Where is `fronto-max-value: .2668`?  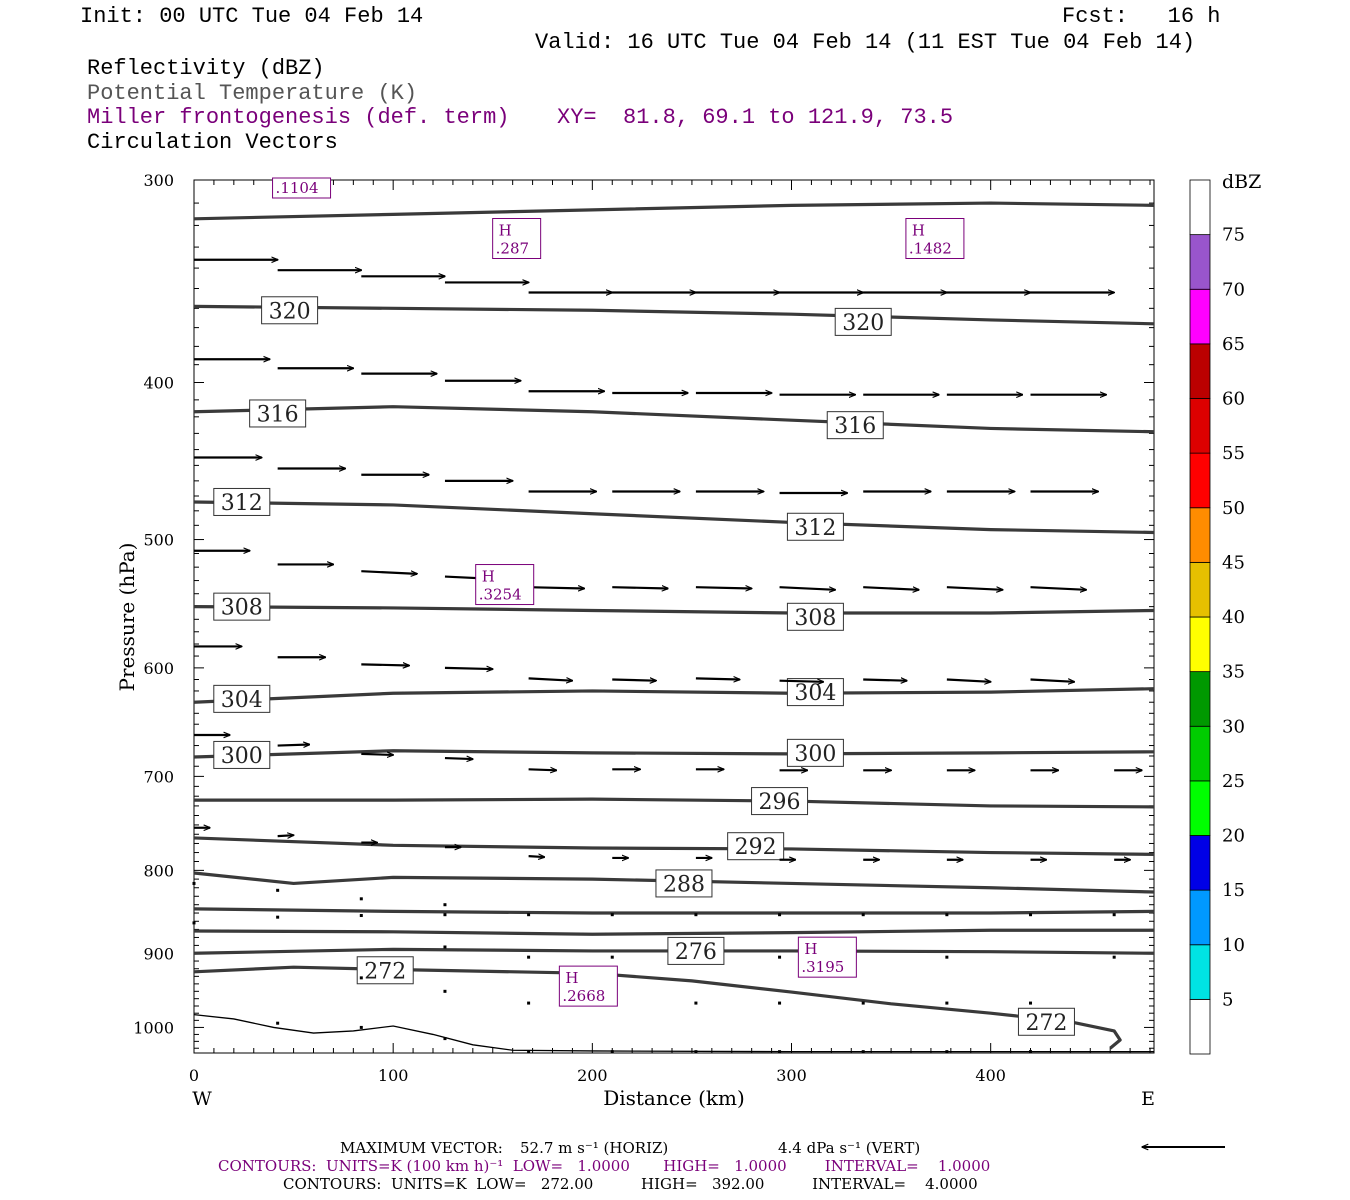
fronto-max-value: .2668 is located at coordinates (583, 996).